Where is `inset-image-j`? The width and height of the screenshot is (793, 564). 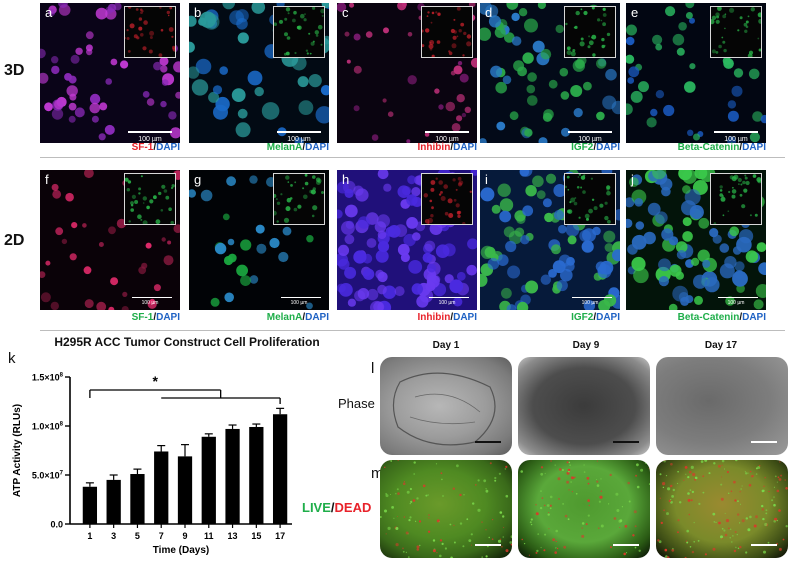 inset-image-j is located at coordinates (736, 199).